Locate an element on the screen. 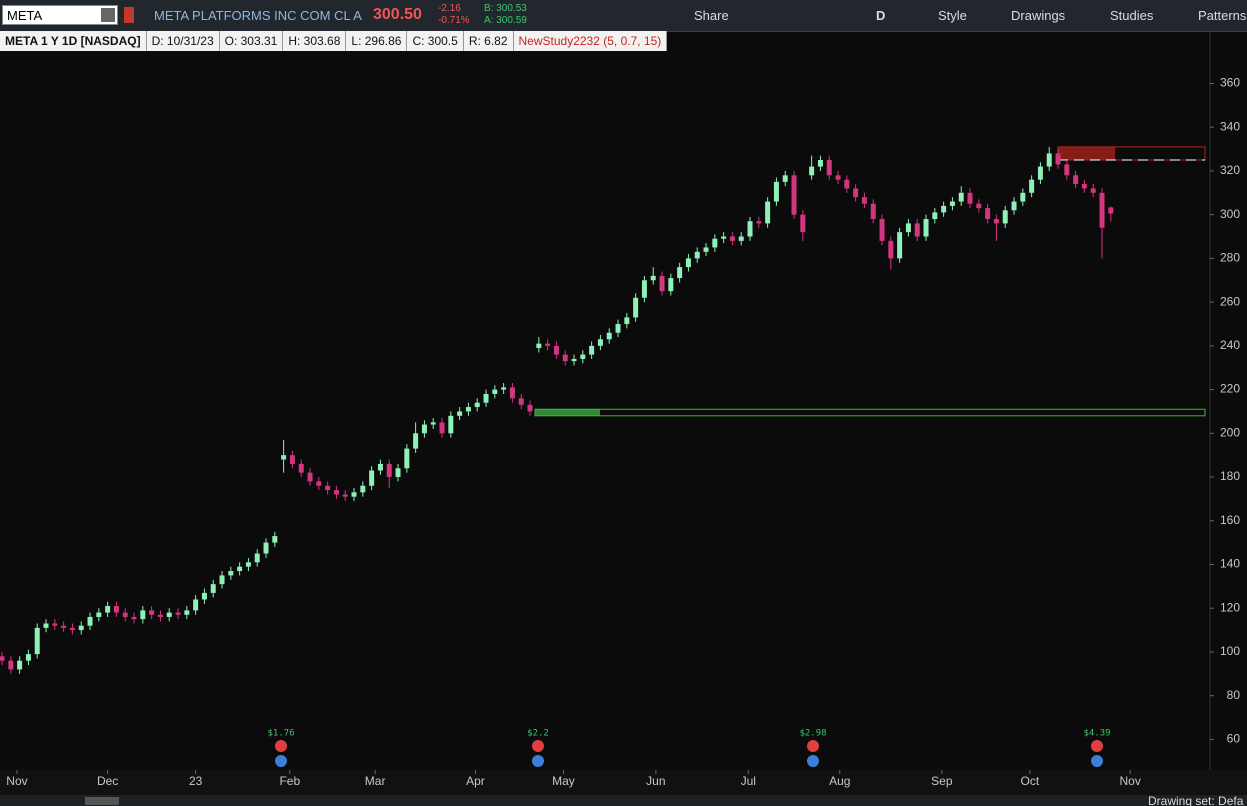 This screenshot has height=806, width=1247. dropdown is located at coordinates (108, 15).